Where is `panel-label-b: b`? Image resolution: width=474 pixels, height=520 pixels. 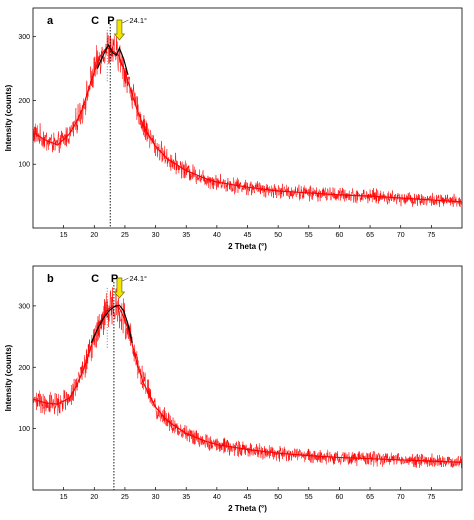 panel-label-b: b is located at coordinates (50, 279).